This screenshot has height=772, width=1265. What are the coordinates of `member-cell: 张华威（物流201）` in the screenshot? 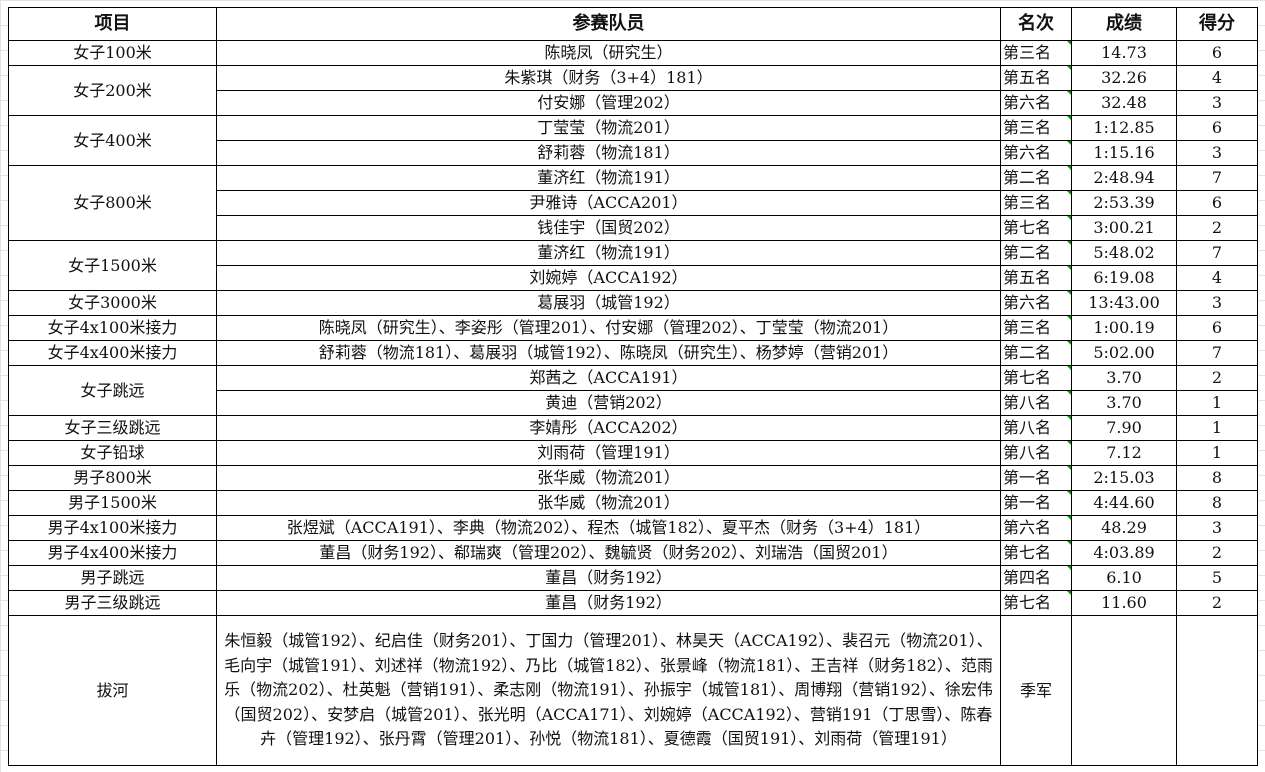 It's located at (608, 503).